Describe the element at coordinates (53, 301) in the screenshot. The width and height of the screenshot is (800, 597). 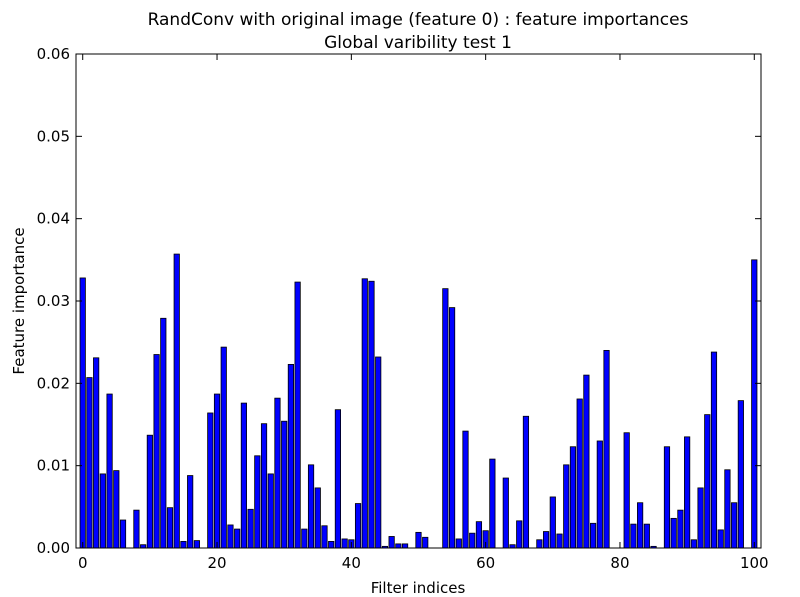
I see `y-tick-label: 0.03` at that location.